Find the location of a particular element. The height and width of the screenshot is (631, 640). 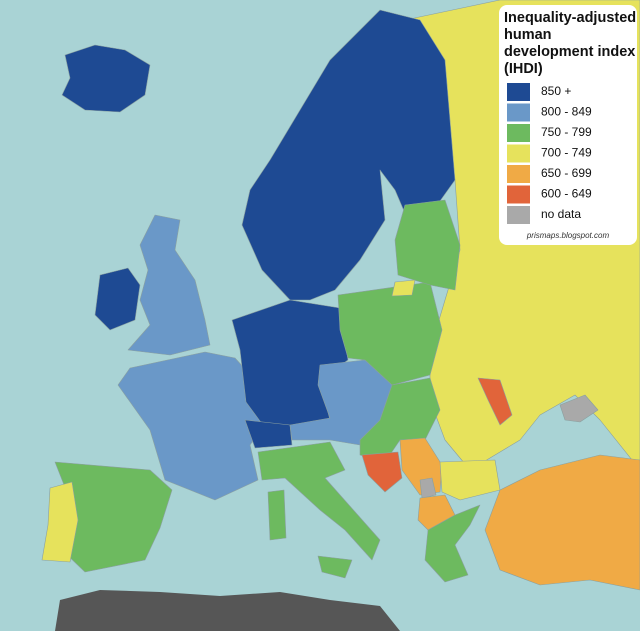

legend-label: 750 - 799 is located at coordinates (566, 132).